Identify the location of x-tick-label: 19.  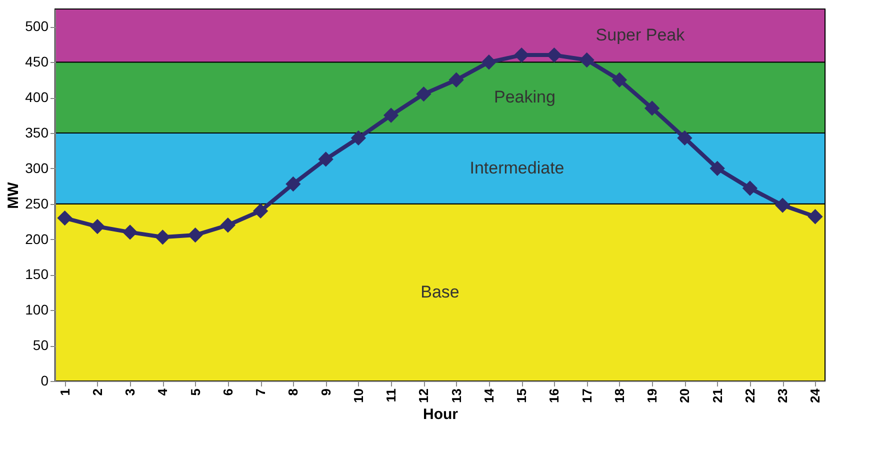
(652, 395).